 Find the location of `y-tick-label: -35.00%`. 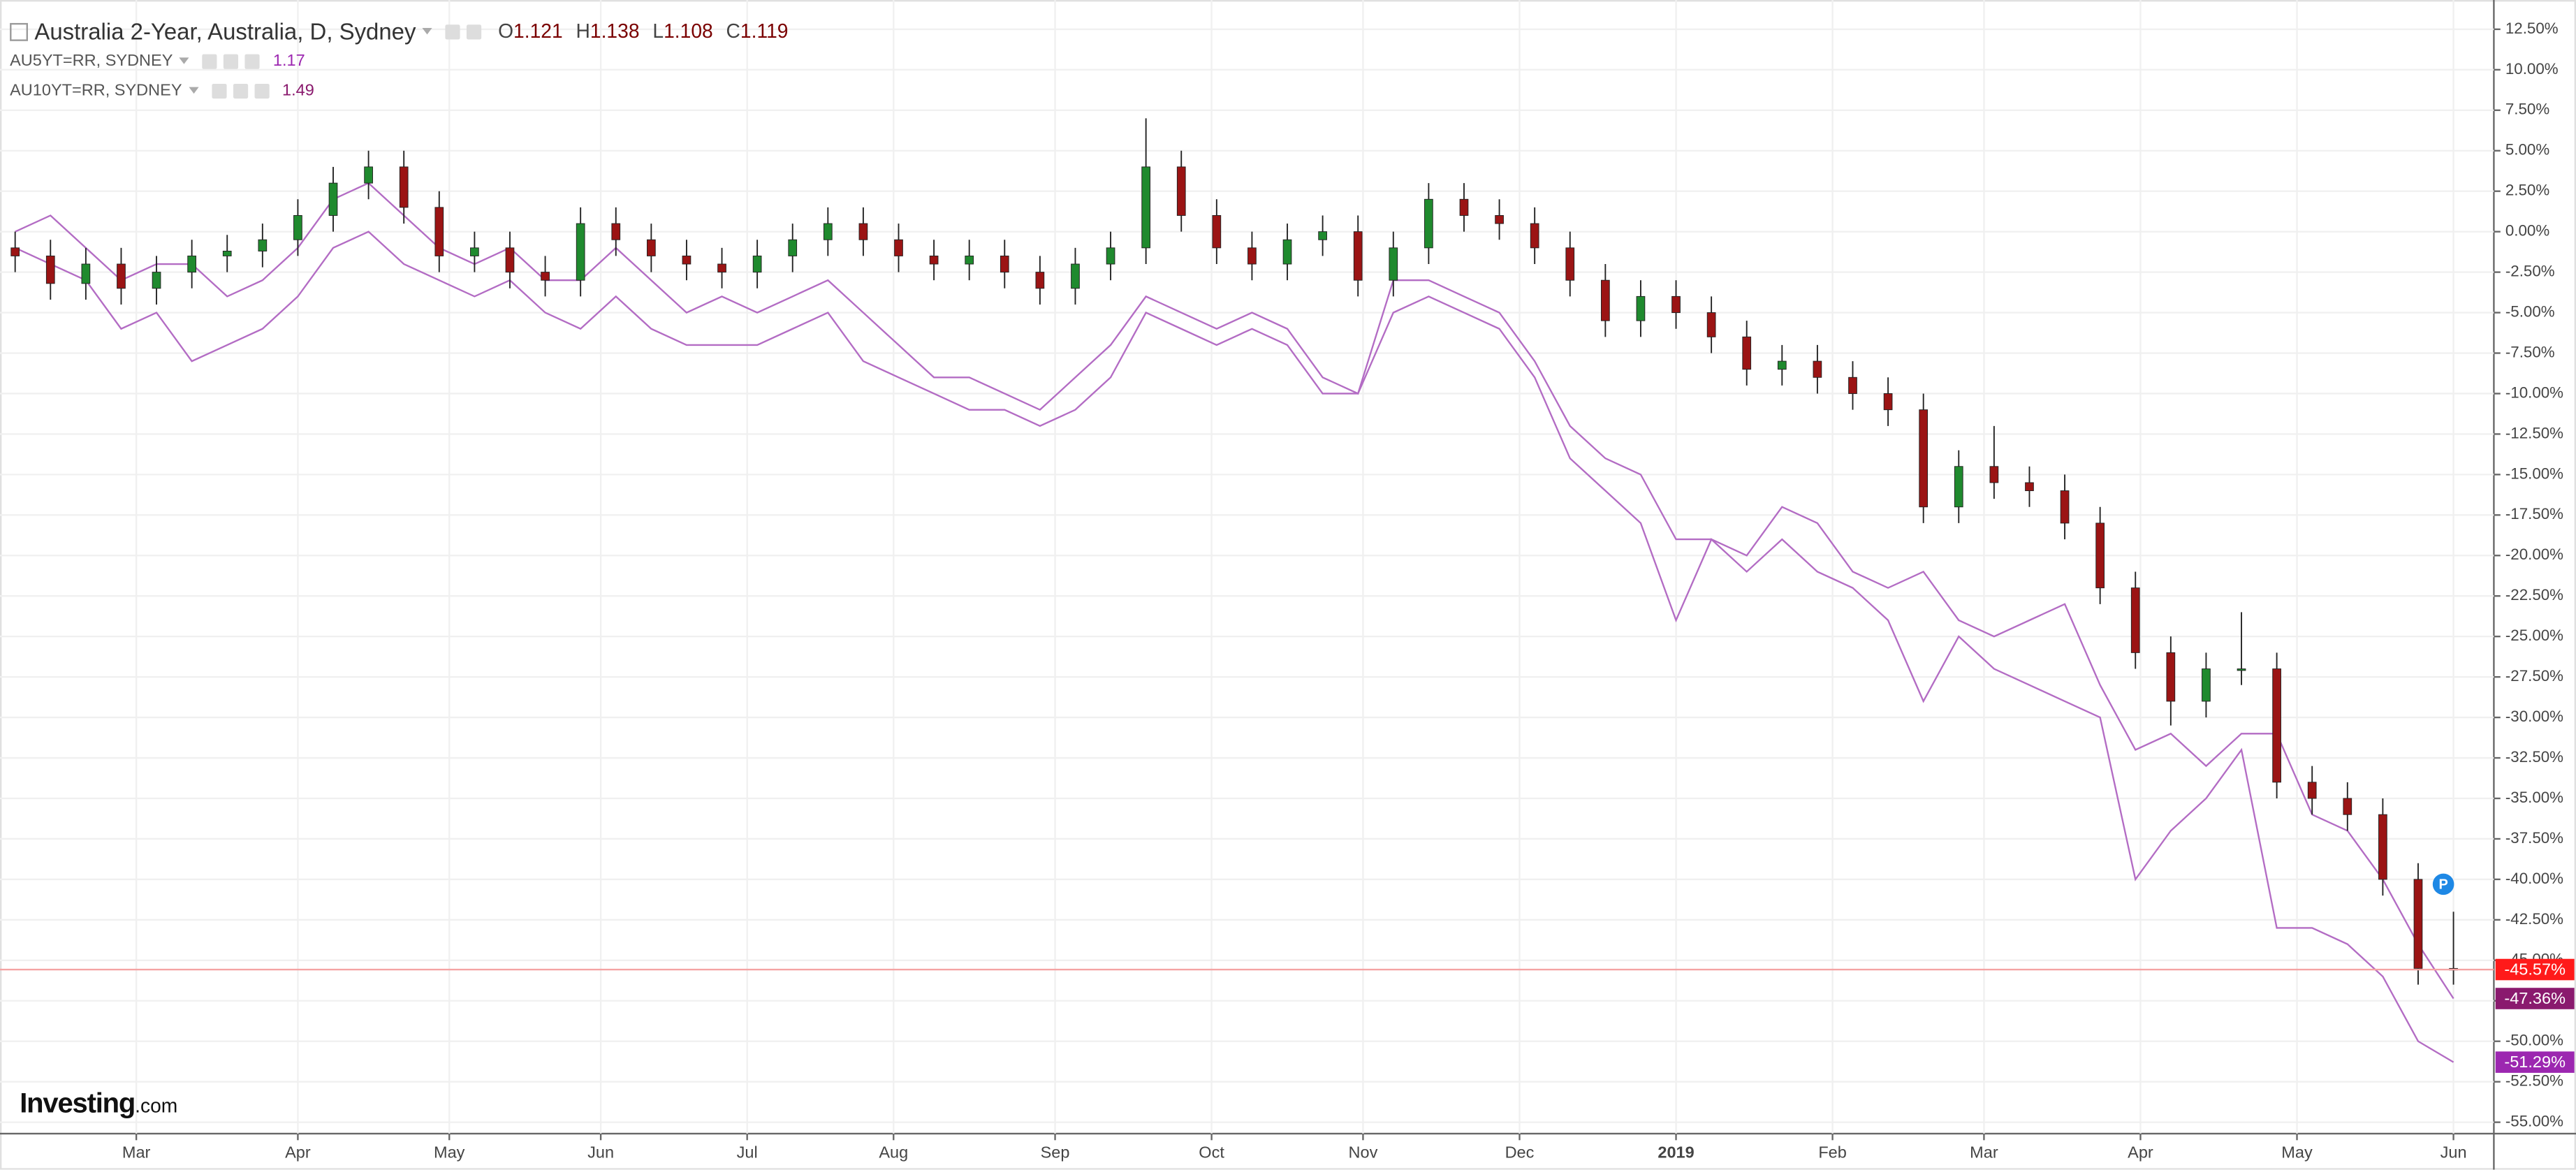

y-tick-label: -35.00% is located at coordinates (2534, 797).